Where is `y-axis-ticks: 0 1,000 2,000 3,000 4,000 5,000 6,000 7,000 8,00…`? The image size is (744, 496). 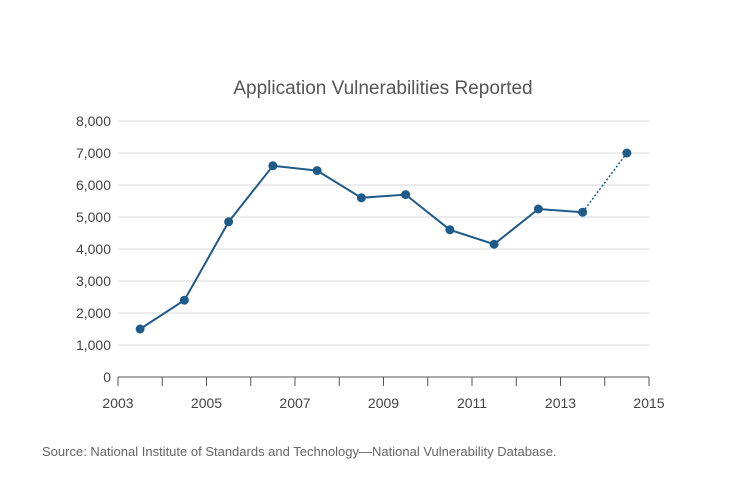 y-axis-ticks: 0 1,000 2,000 3,000 4,000 5,000 6,000 7,000 8,00… is located at coordinates (93, 249).